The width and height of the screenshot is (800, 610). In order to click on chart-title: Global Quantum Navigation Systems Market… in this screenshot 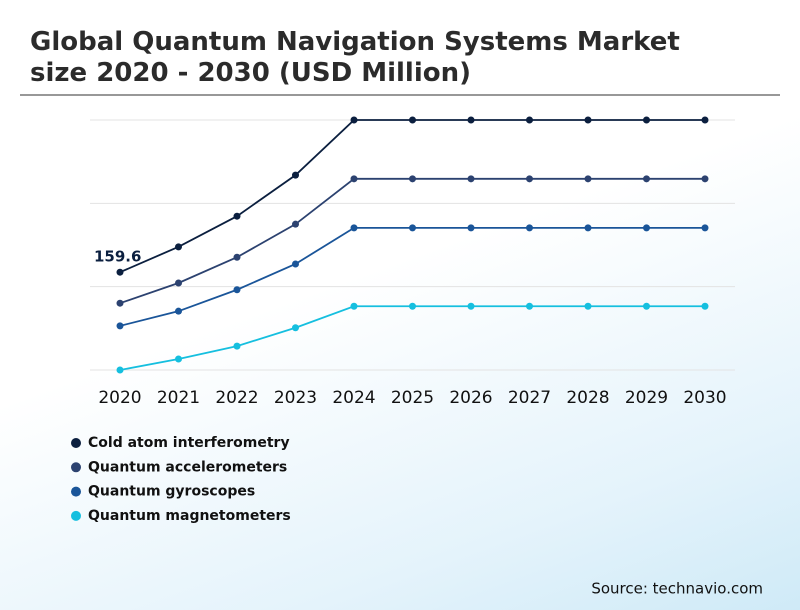, I will do `click(355, 57)`.